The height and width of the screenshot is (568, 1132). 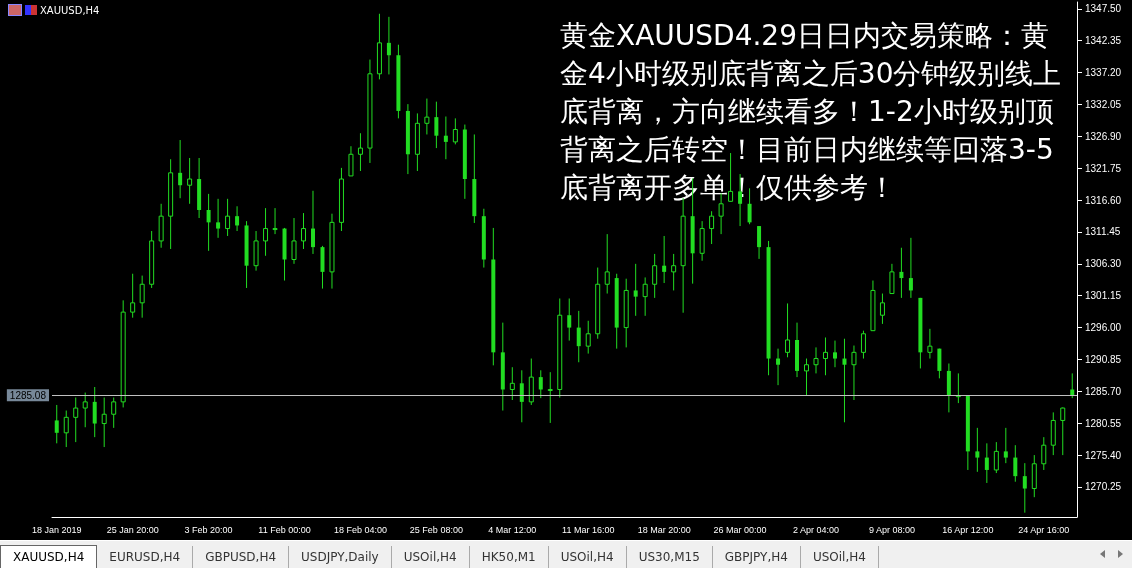 What do you see at coordinates (588, 529) in the screenshot?
I see `x-tick-label: 11 Mar 16:00` at bounding box center [588, 529].